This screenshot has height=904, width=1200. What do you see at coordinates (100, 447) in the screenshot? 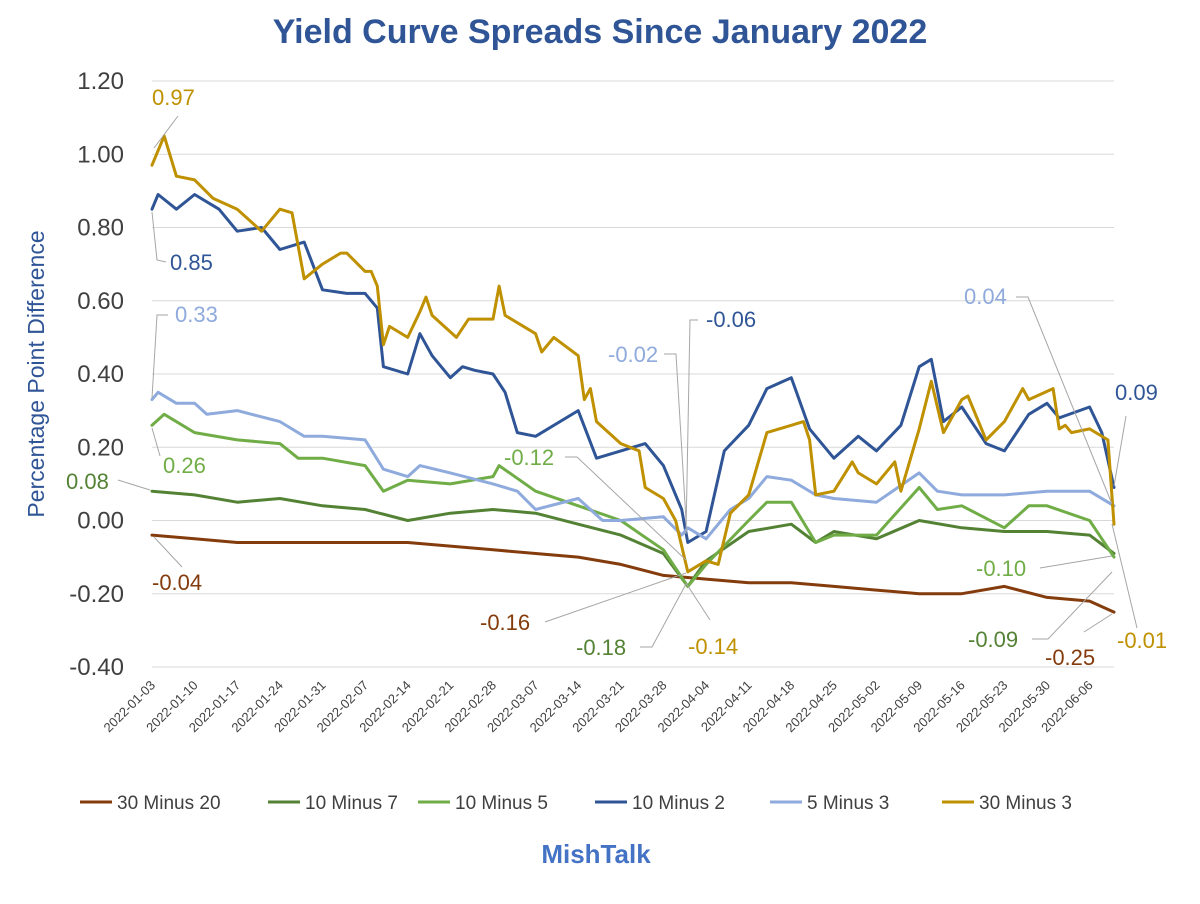
I see `y-tick-label: 0.20` at bounding box center [100, 447].